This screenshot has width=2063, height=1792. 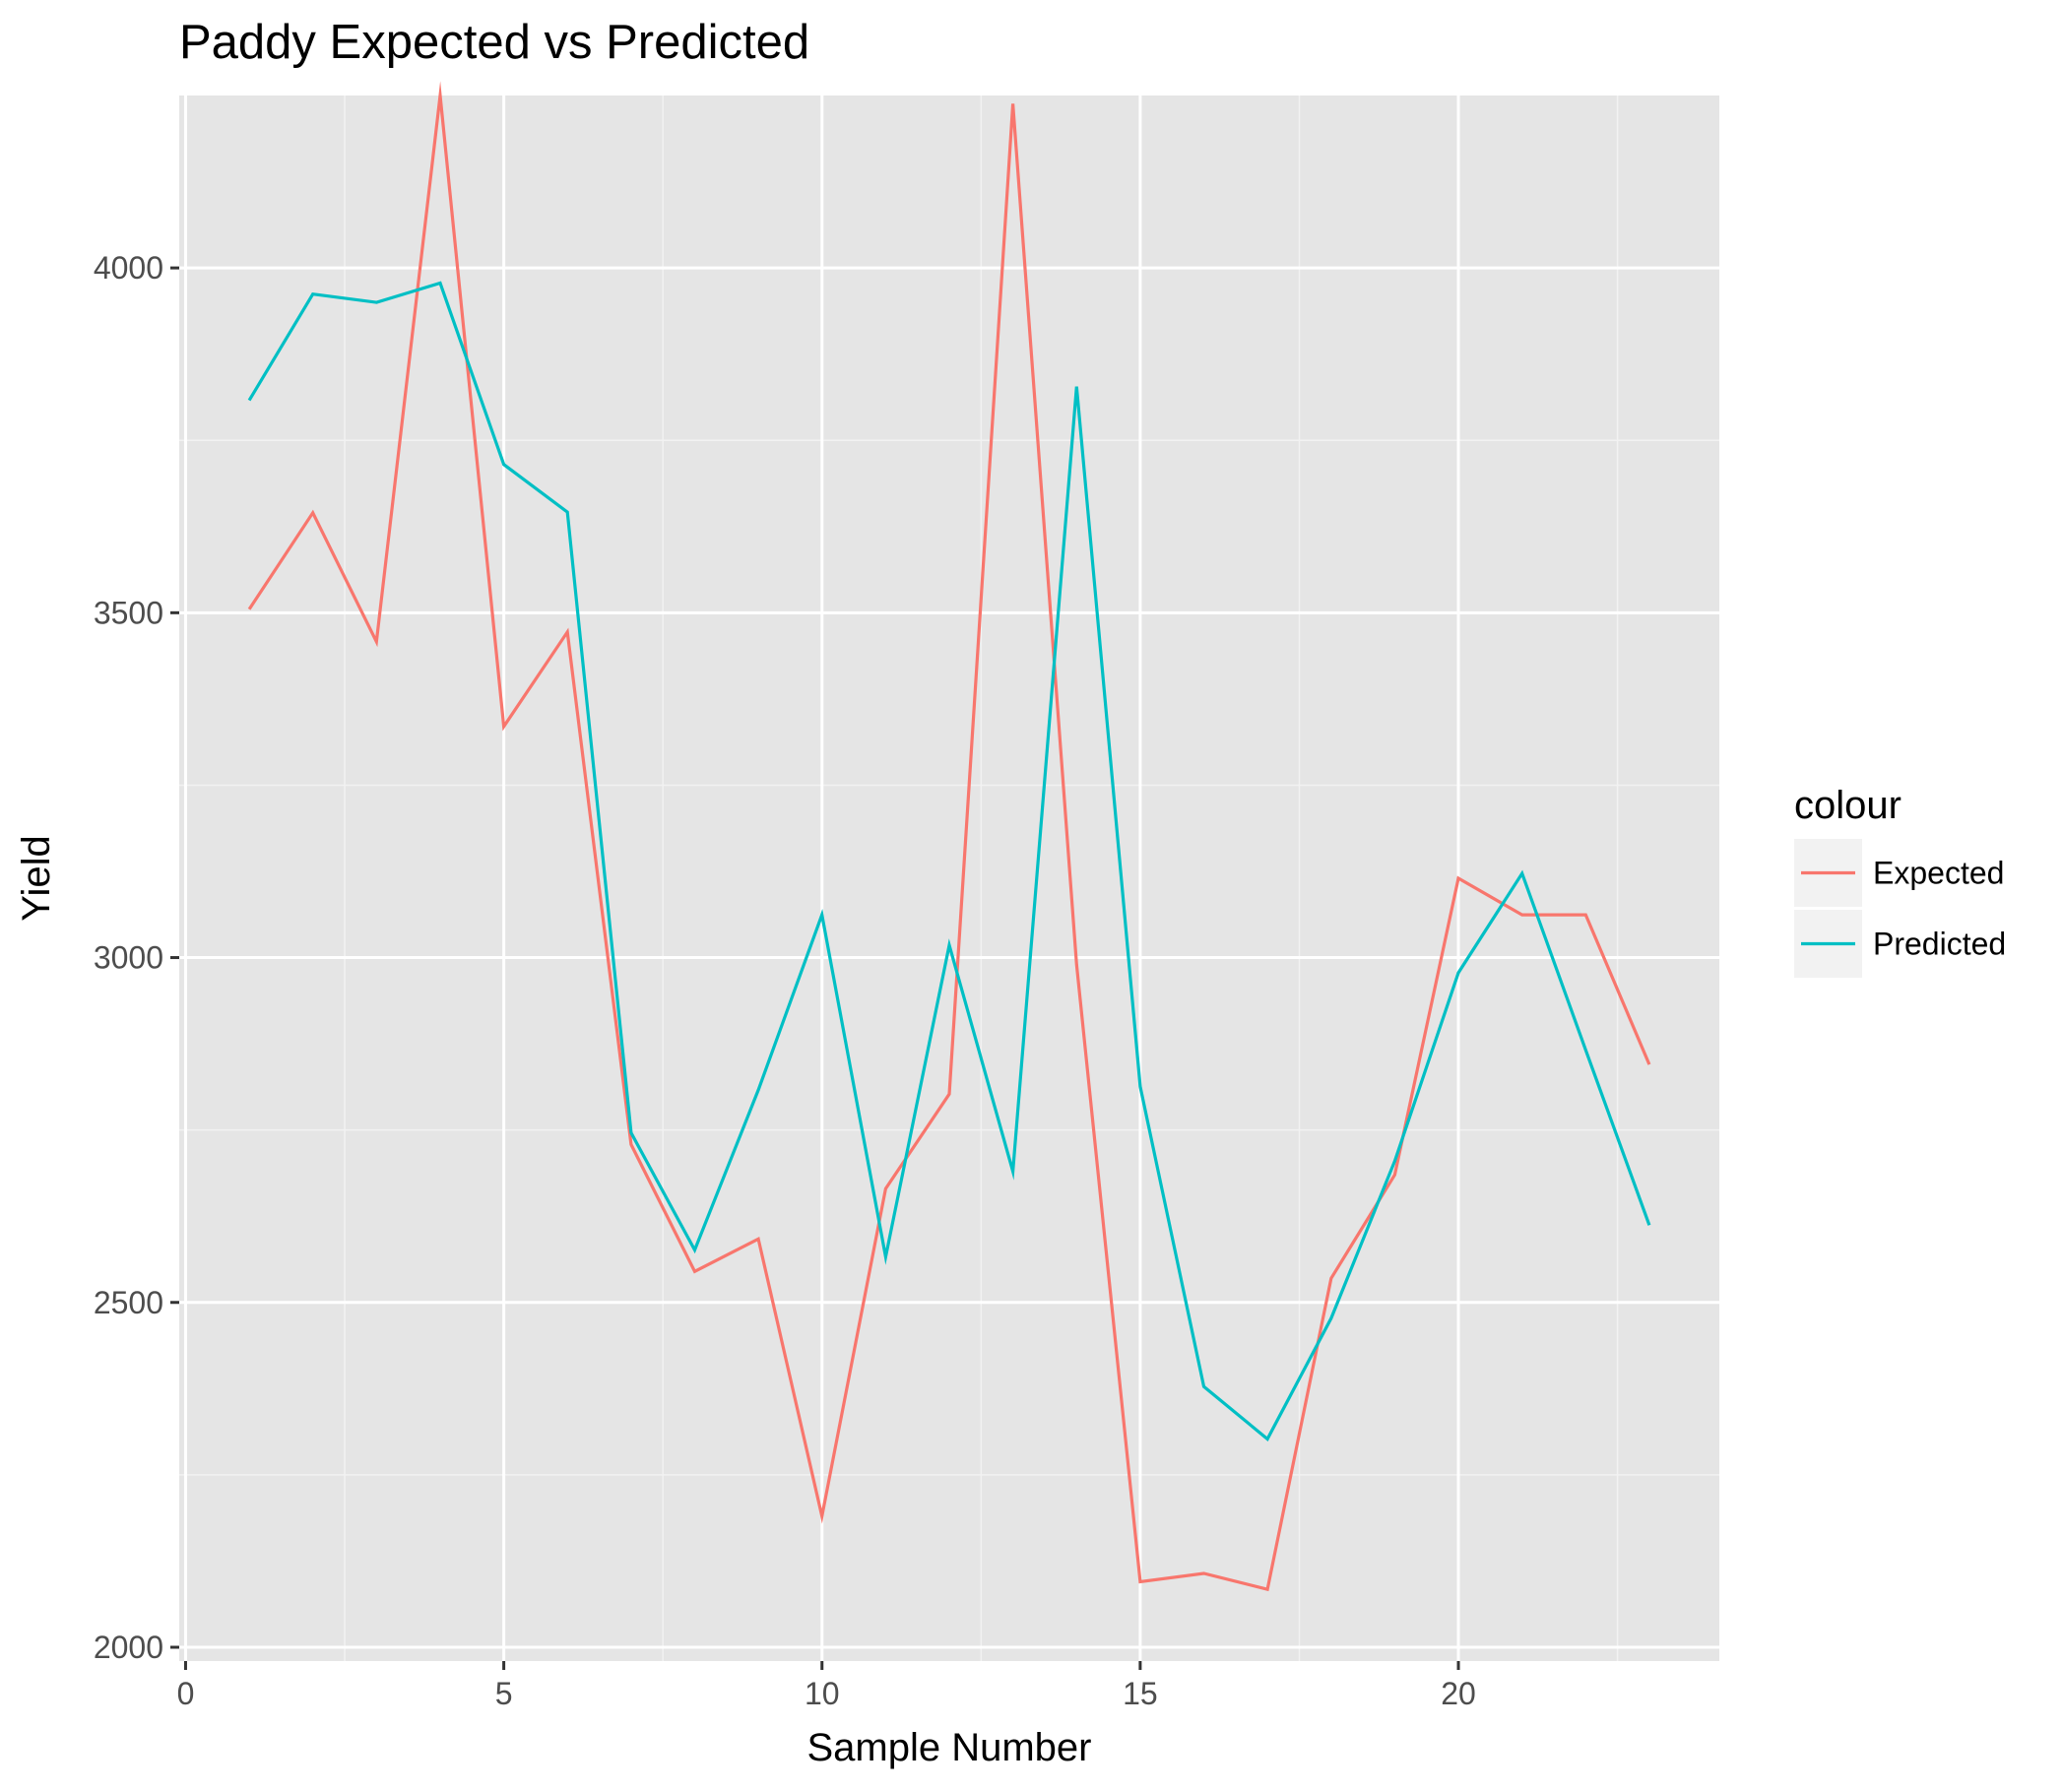 What do you see at coordinates (128, 268) in the screenshot?
I see `y-tick-label: 4000` at bounding box center [128, 268].